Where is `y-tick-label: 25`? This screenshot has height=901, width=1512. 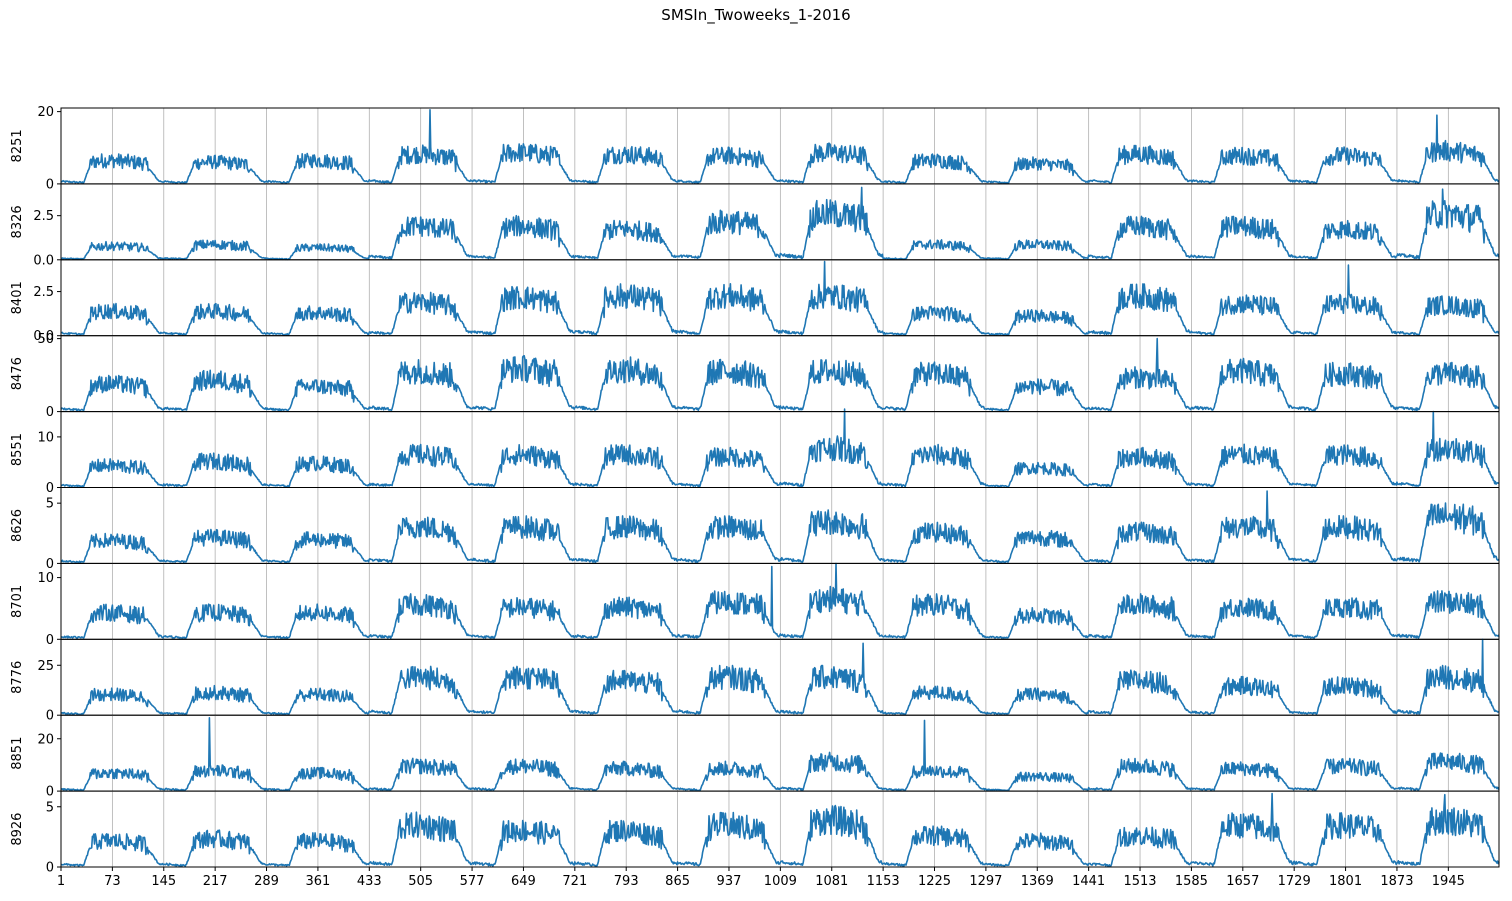
y-tick-label: 25 is located at coordinates (45, 666).